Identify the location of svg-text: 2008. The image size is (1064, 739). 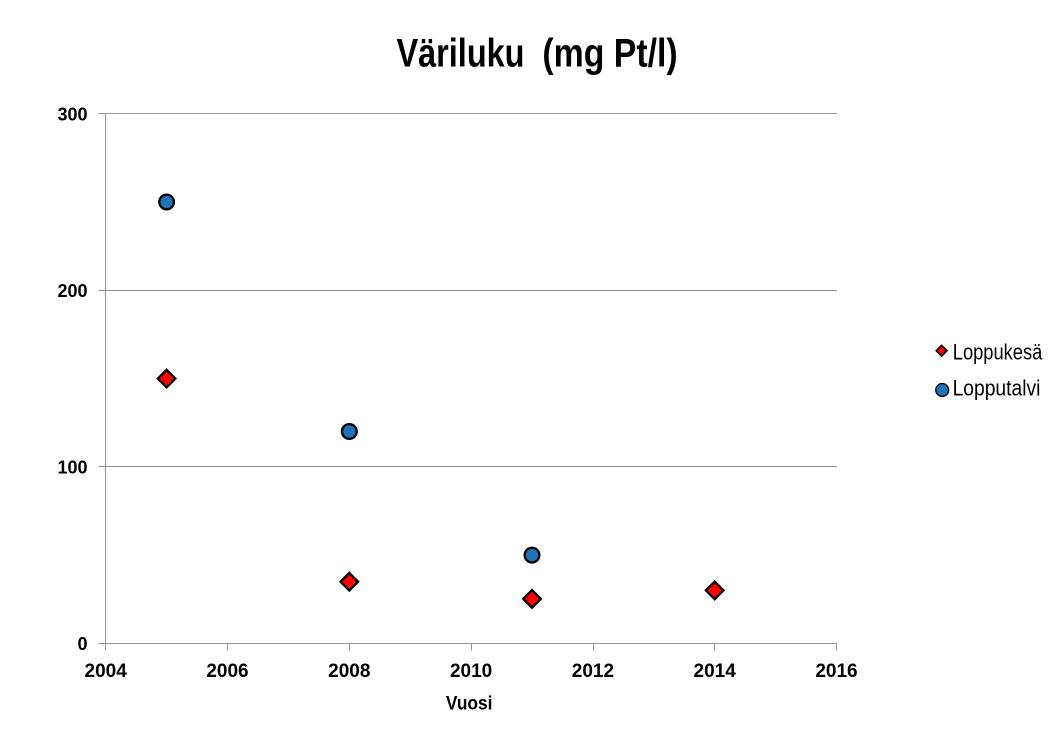
(349, 671).